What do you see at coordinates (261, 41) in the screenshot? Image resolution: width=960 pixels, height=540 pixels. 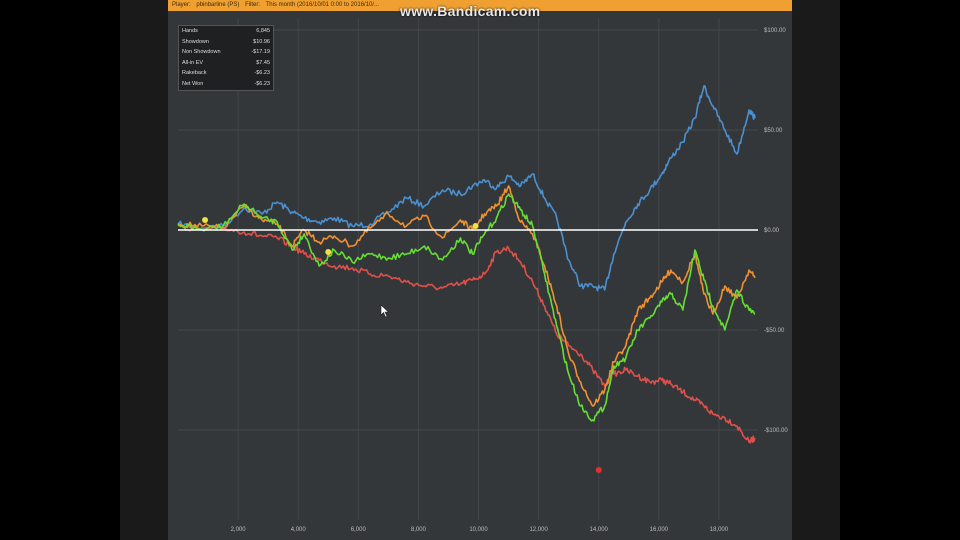 I see `stats-value: $10.96` at bounding box center [261, 41].